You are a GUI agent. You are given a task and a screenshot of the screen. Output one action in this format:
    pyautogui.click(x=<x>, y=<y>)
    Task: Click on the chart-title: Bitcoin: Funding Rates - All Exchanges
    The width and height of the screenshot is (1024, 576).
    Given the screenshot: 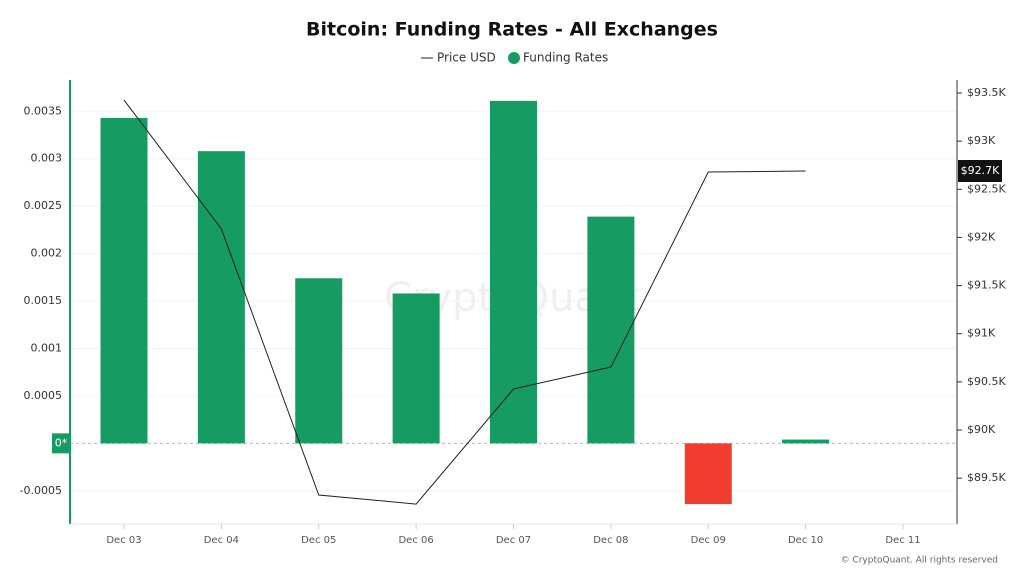 What is the action you would take?
    pyautogui.click(x=512, y=30)
    